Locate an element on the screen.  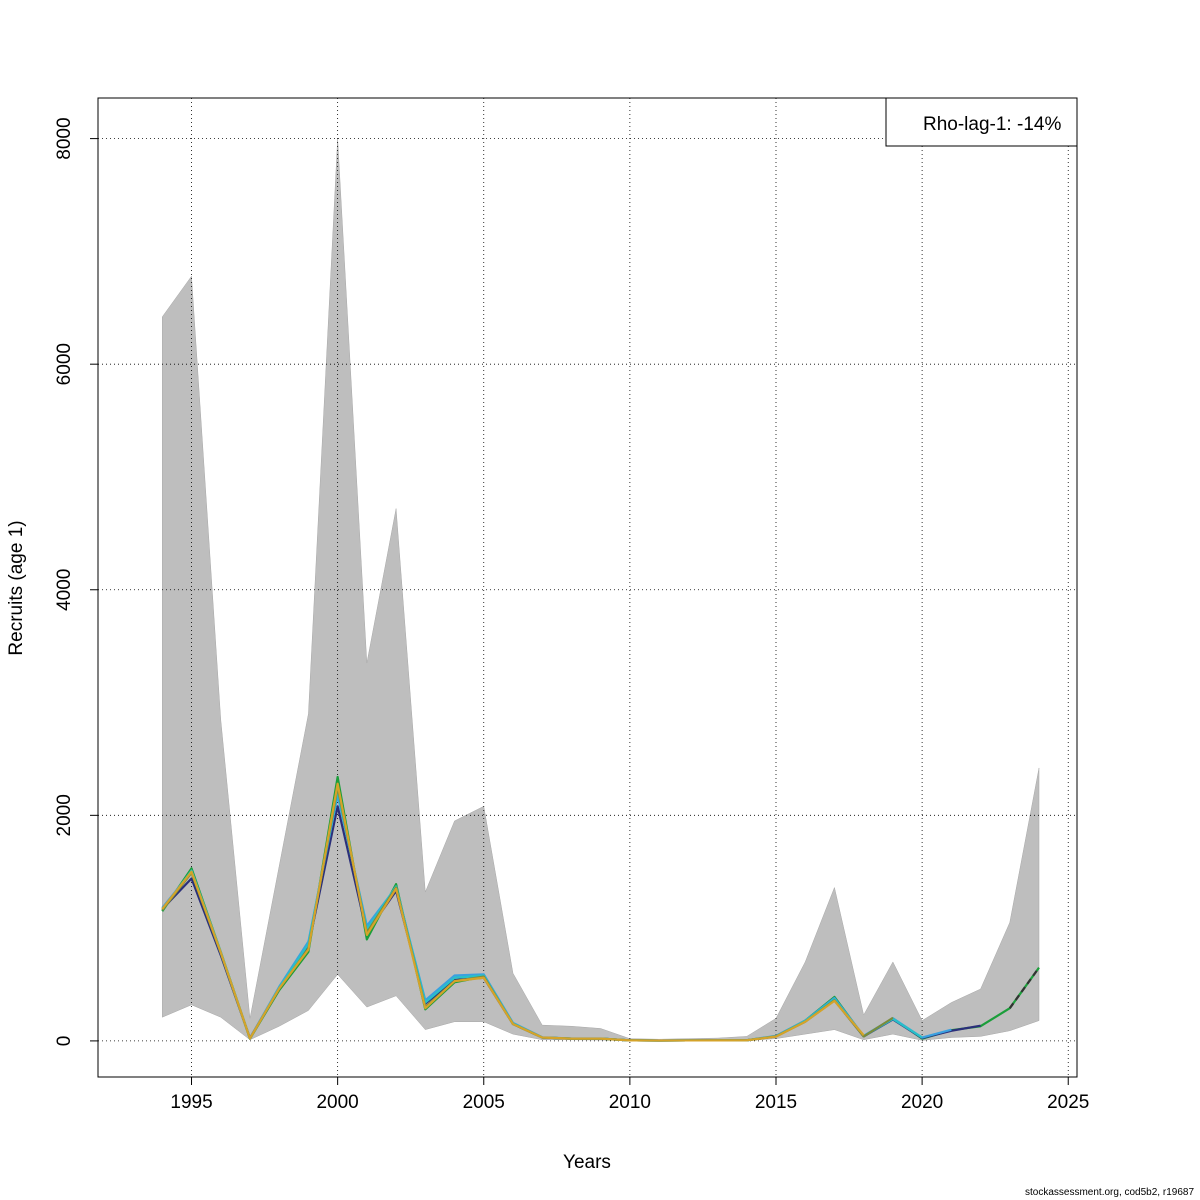
y-tick-label: 8000 is located at coordinates (64, 138).